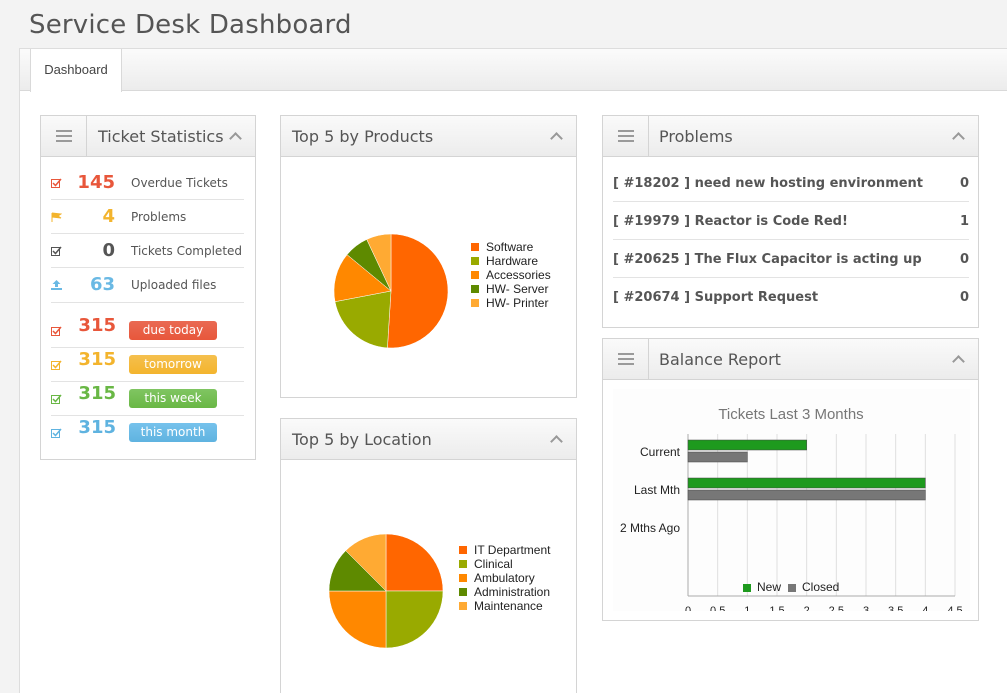 The width and height of the screenshot is (1007, 693). I want to click on panel-header: Top 5 by Products, so click(428, 136).